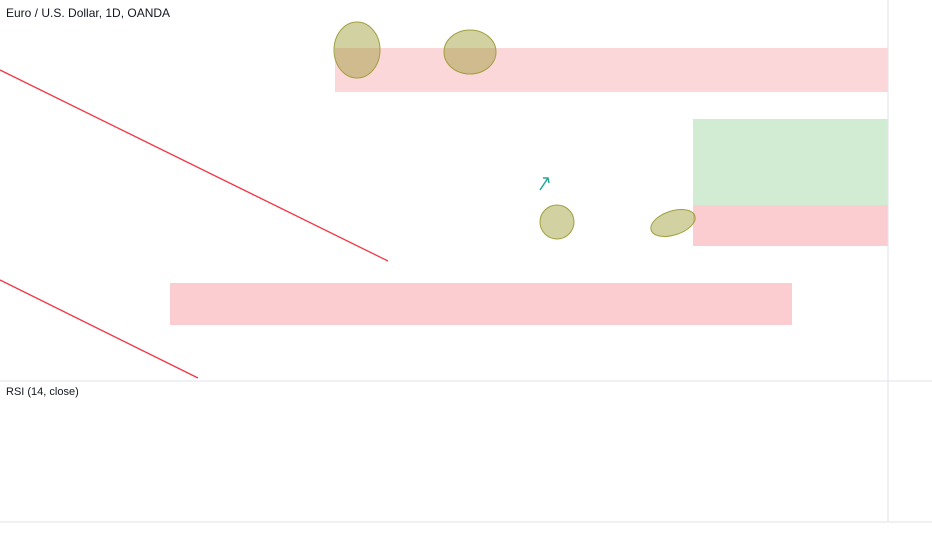 The width and height of the screenshot is (932, 550). Describe the element at coordinates (42, 392) in the screenshot. I see `indicator-title: RSI (14, close)` at that location.